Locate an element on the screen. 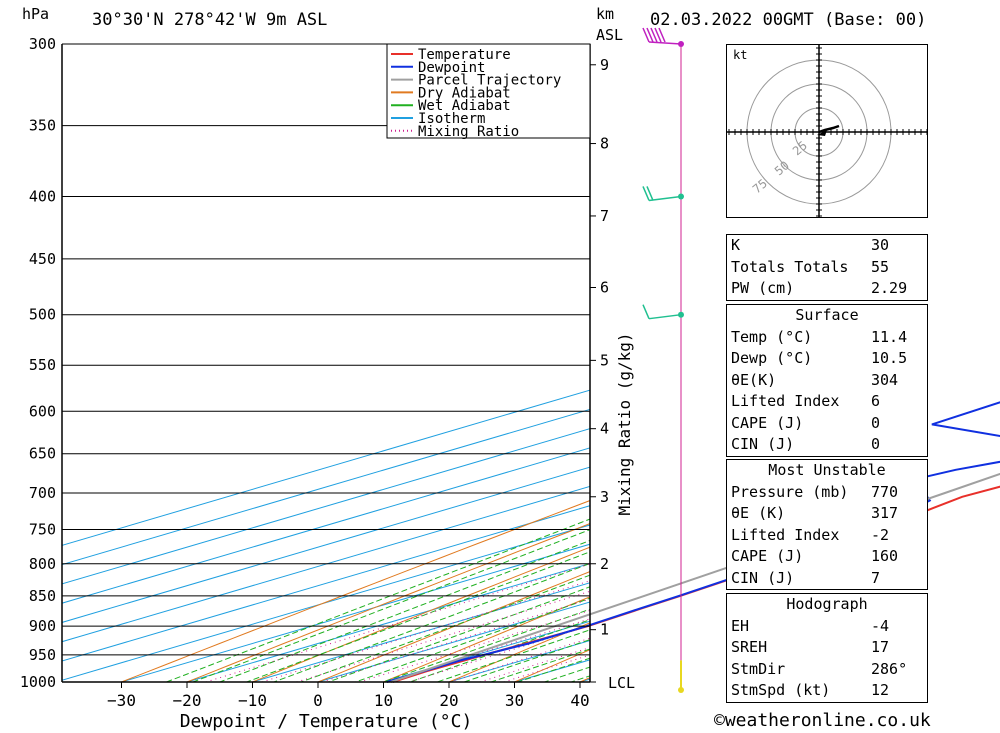 This screenshot has width=1000, height=733. row-value: -2 is located at coordinates (880, 534).